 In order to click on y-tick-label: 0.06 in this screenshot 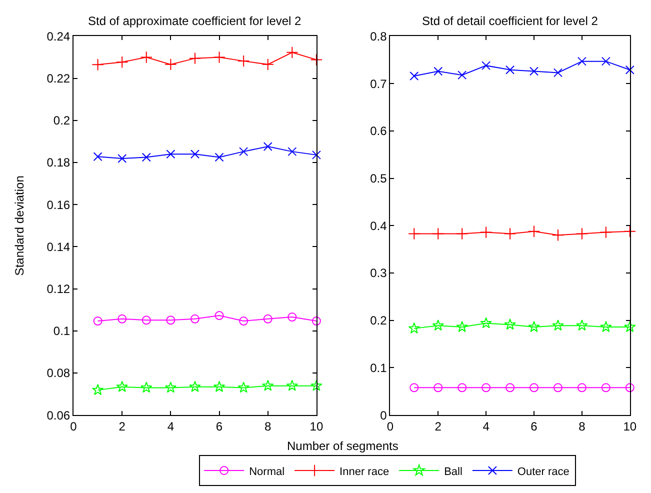, I will do `click(58, 415)`.